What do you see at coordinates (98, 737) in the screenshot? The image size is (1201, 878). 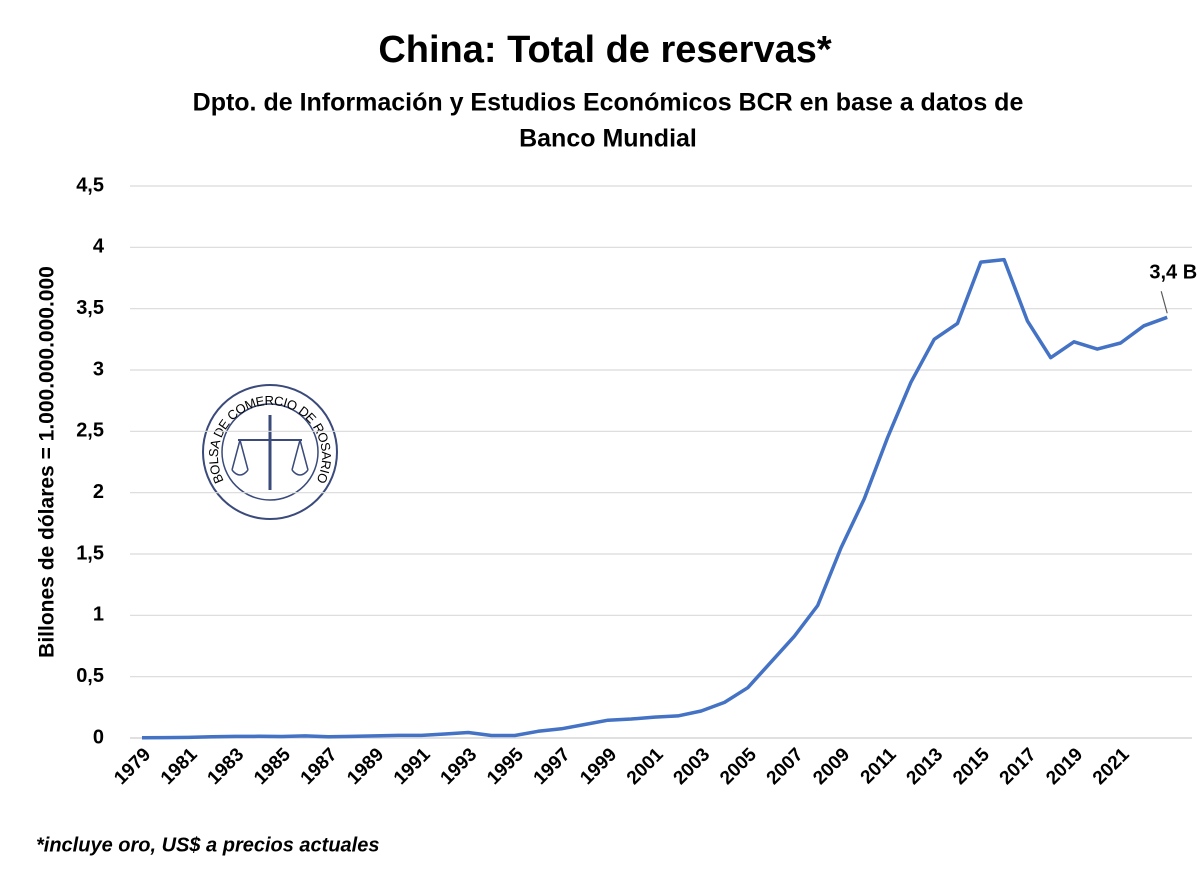 I see `y-tick-label: 0` at bounding box center [98, 737].